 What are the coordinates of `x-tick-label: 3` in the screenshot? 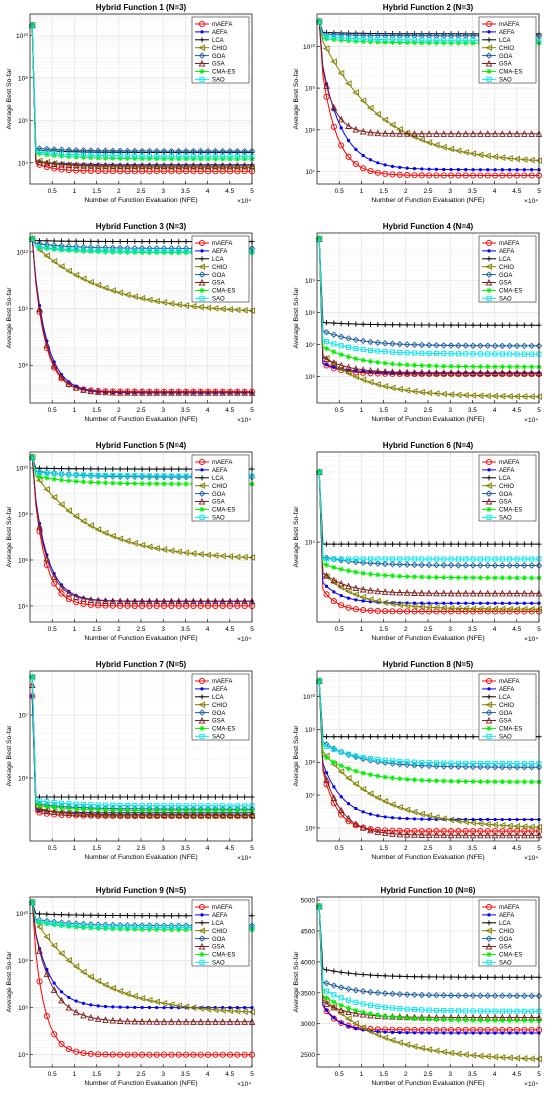 It's located at (163, 629).